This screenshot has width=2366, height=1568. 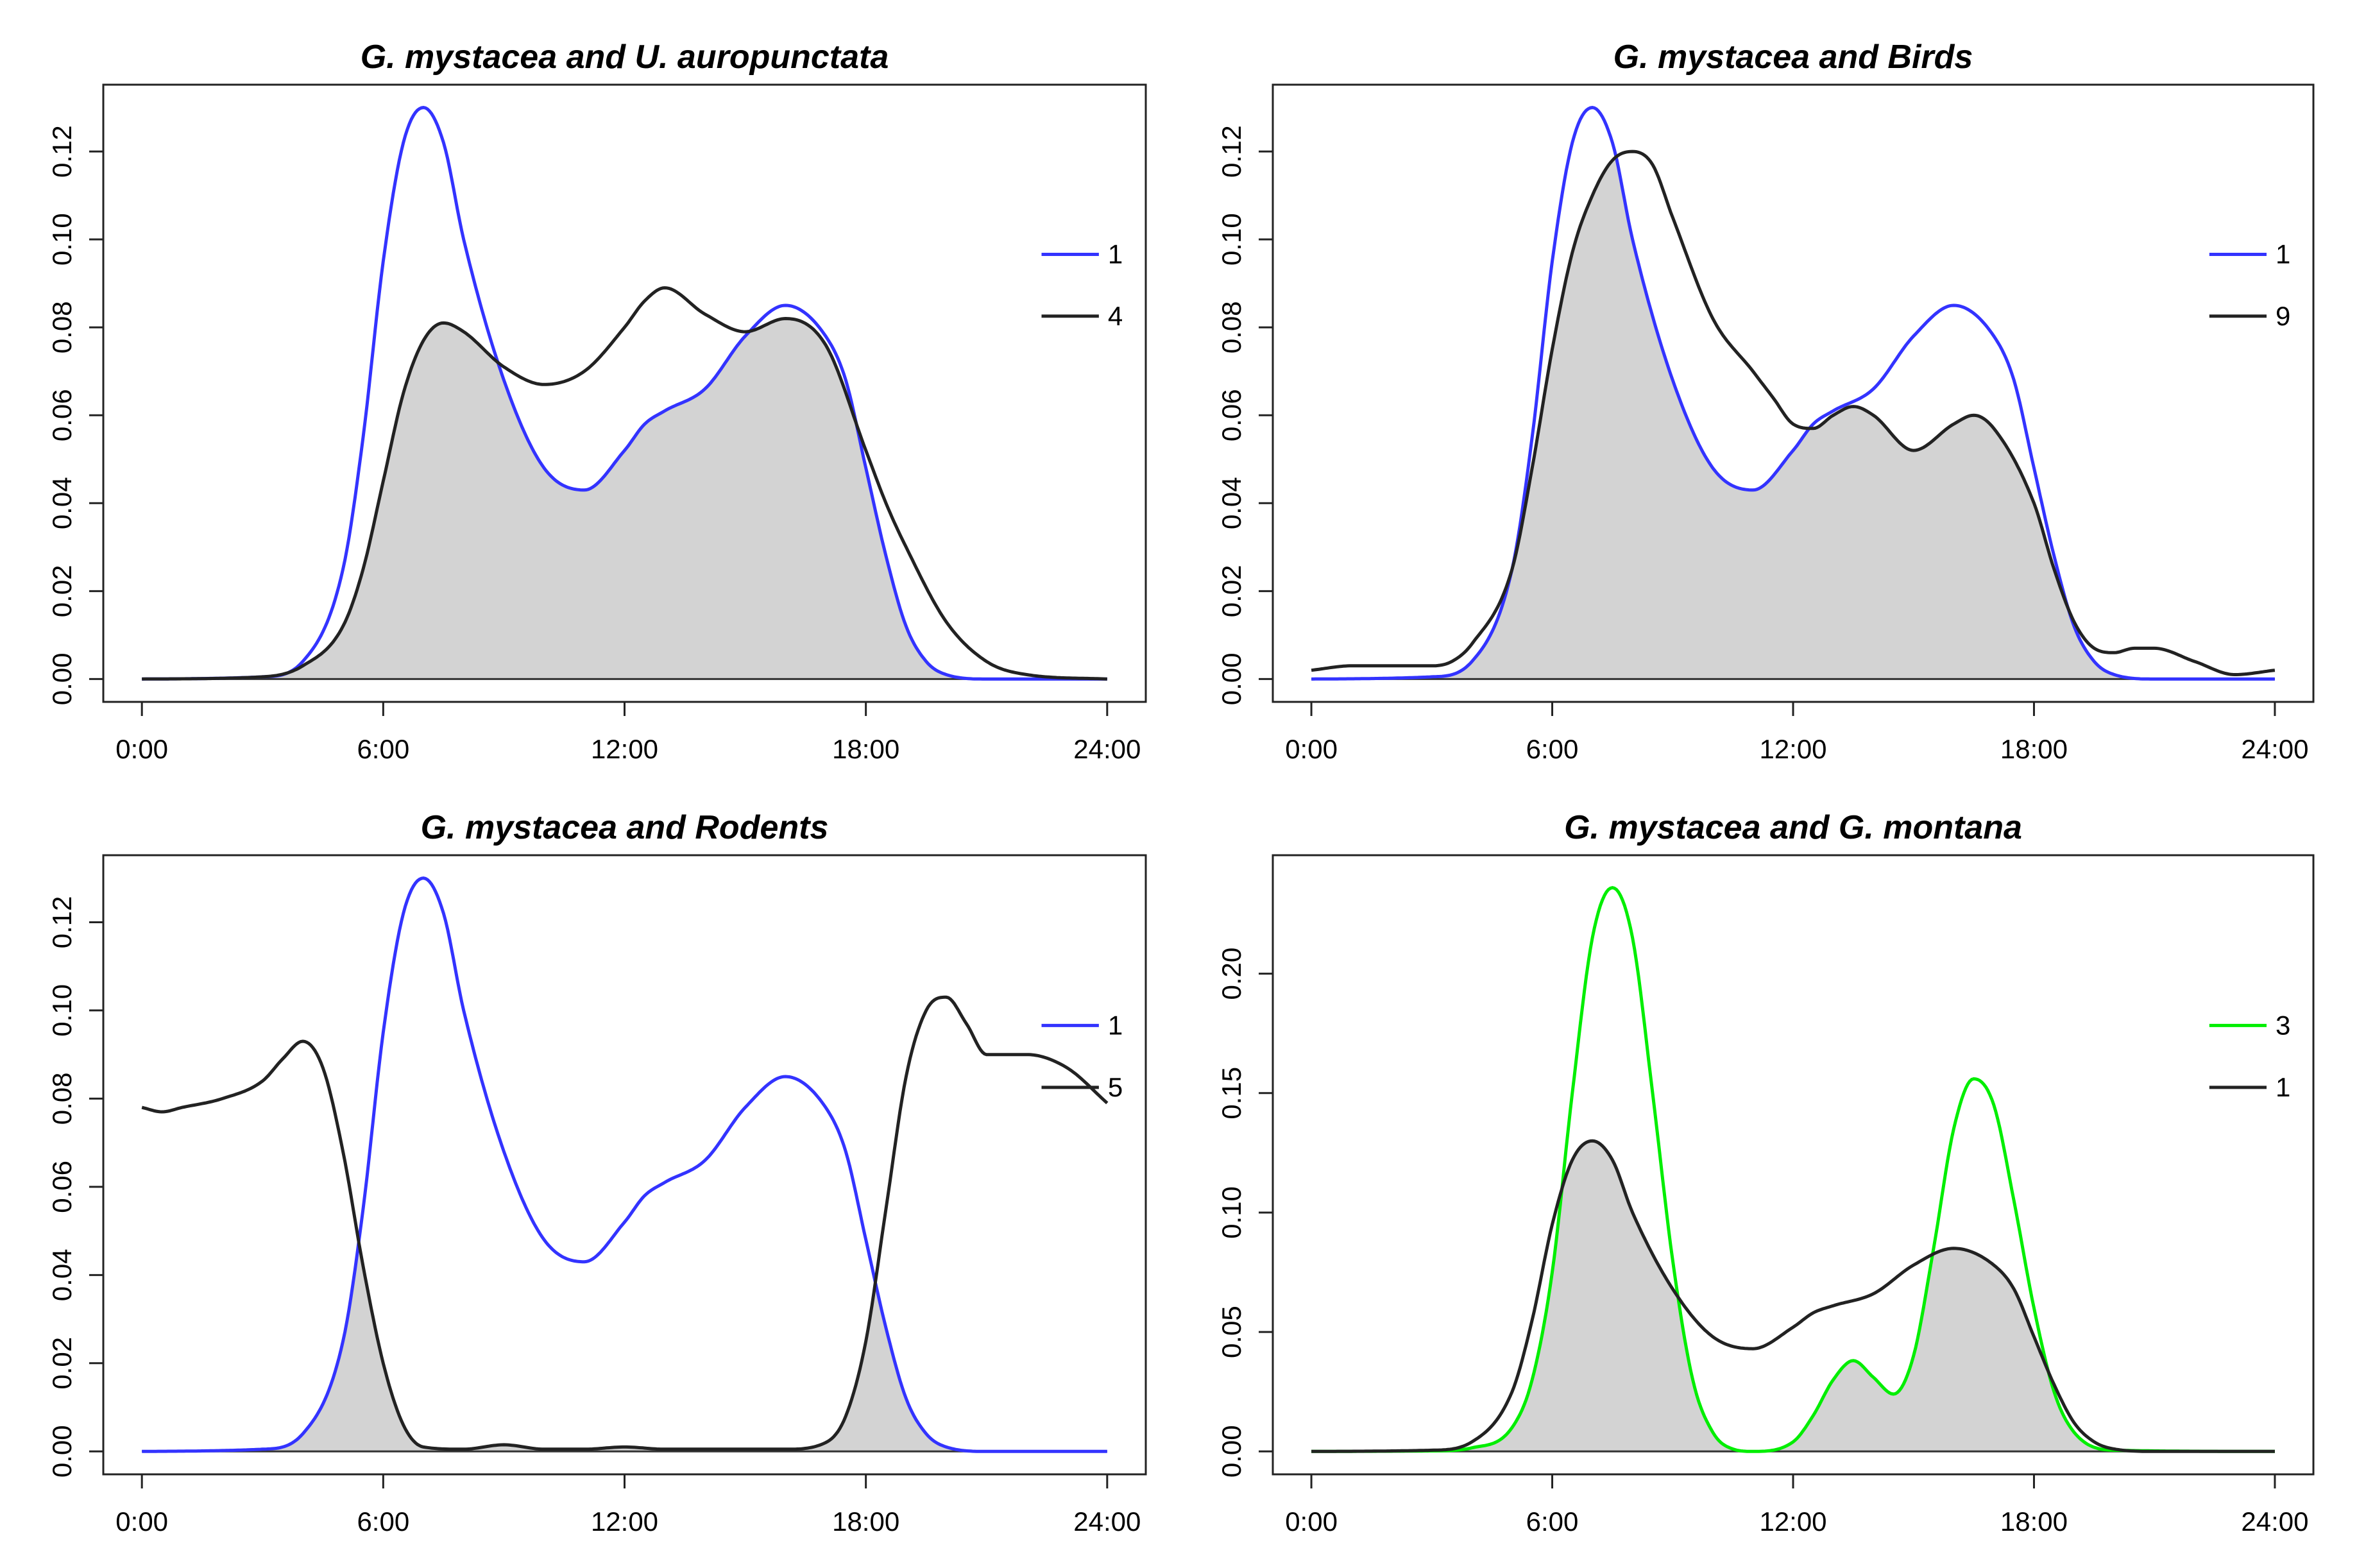 What do you see at coordinates (2283, 316) in the screenshot?
I see `legend-label: 9` at bounding box center [2283, 316].